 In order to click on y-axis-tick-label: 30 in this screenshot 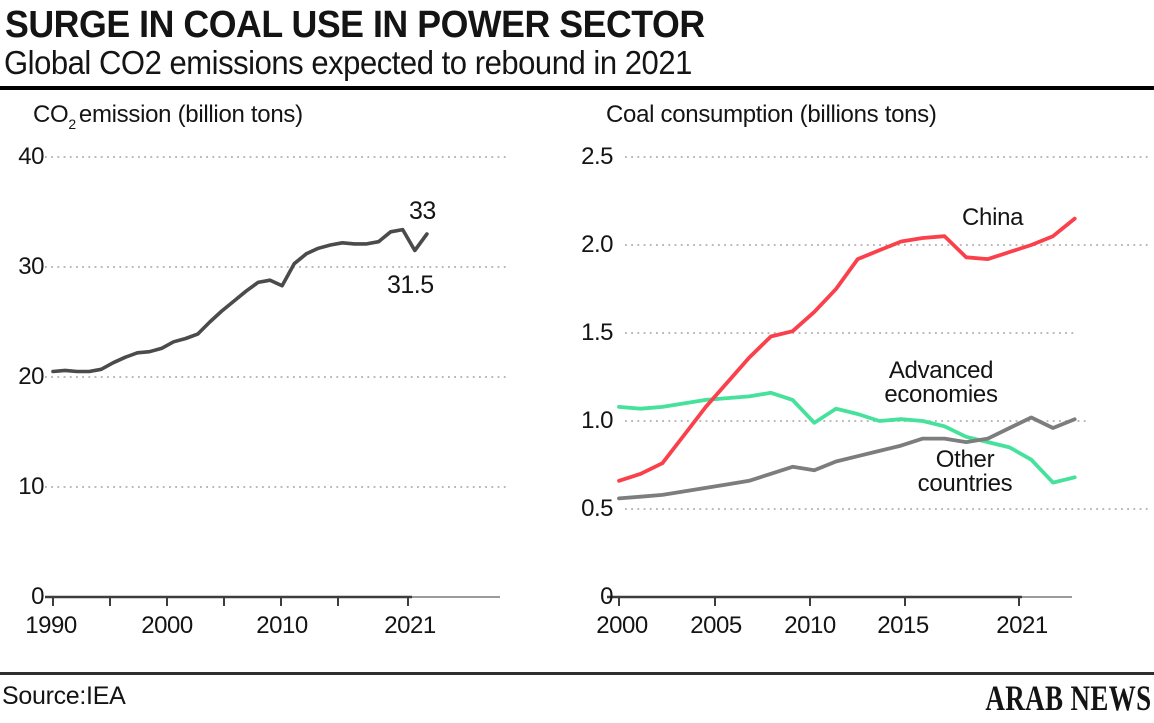, I will do `click(31, 266)`.